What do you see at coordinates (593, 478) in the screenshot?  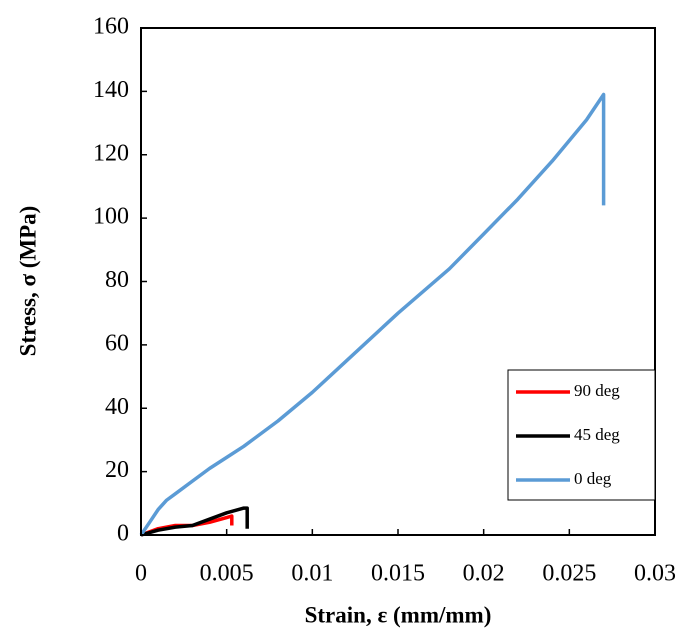 I see `legend-label: 0 deg` at bounding box center [593, 478].